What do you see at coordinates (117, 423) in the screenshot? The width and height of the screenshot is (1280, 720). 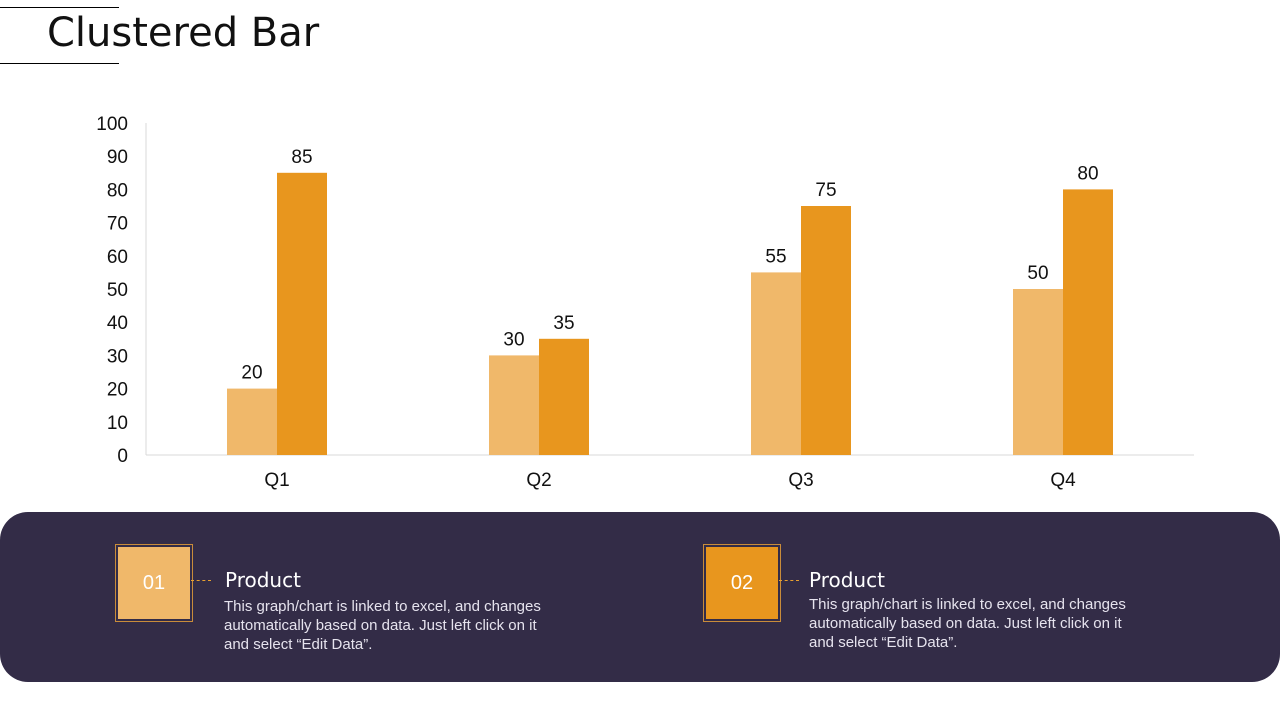 I see `y-tick-label: 10` at bounding box center [117, 423].